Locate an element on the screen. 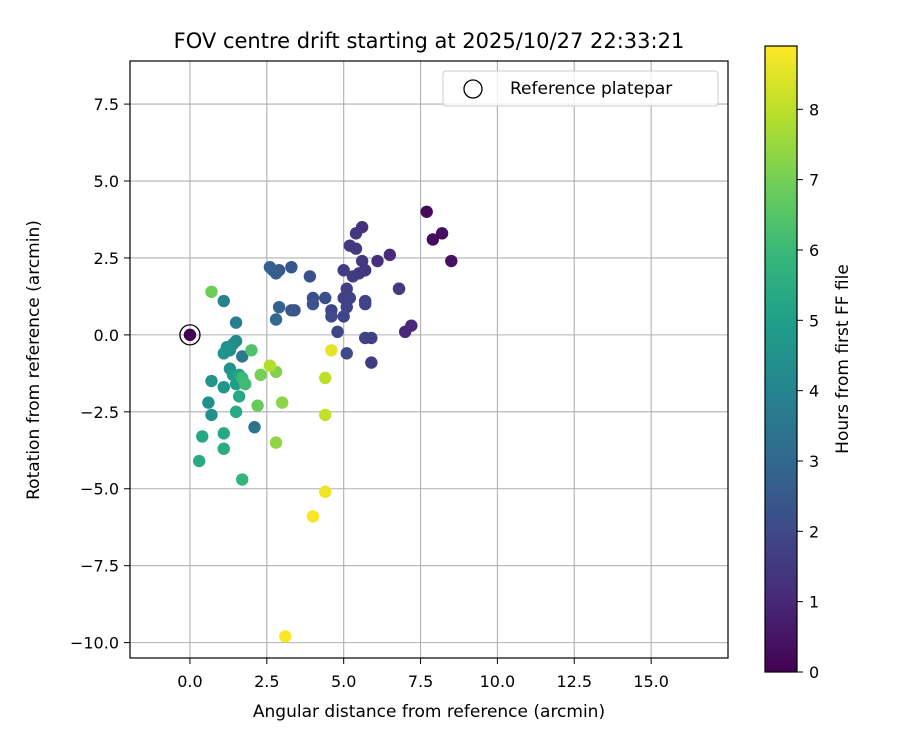 The height and width of the screenshot is (750, 900). legend-box is located at coordinates (580, 88).